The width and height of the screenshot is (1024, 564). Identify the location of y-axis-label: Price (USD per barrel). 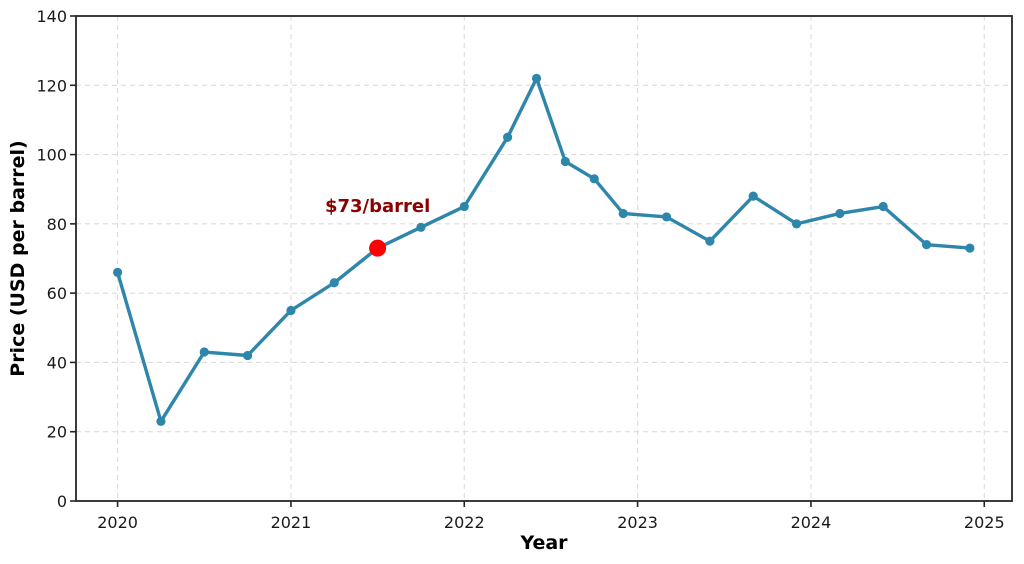
(18, 258).